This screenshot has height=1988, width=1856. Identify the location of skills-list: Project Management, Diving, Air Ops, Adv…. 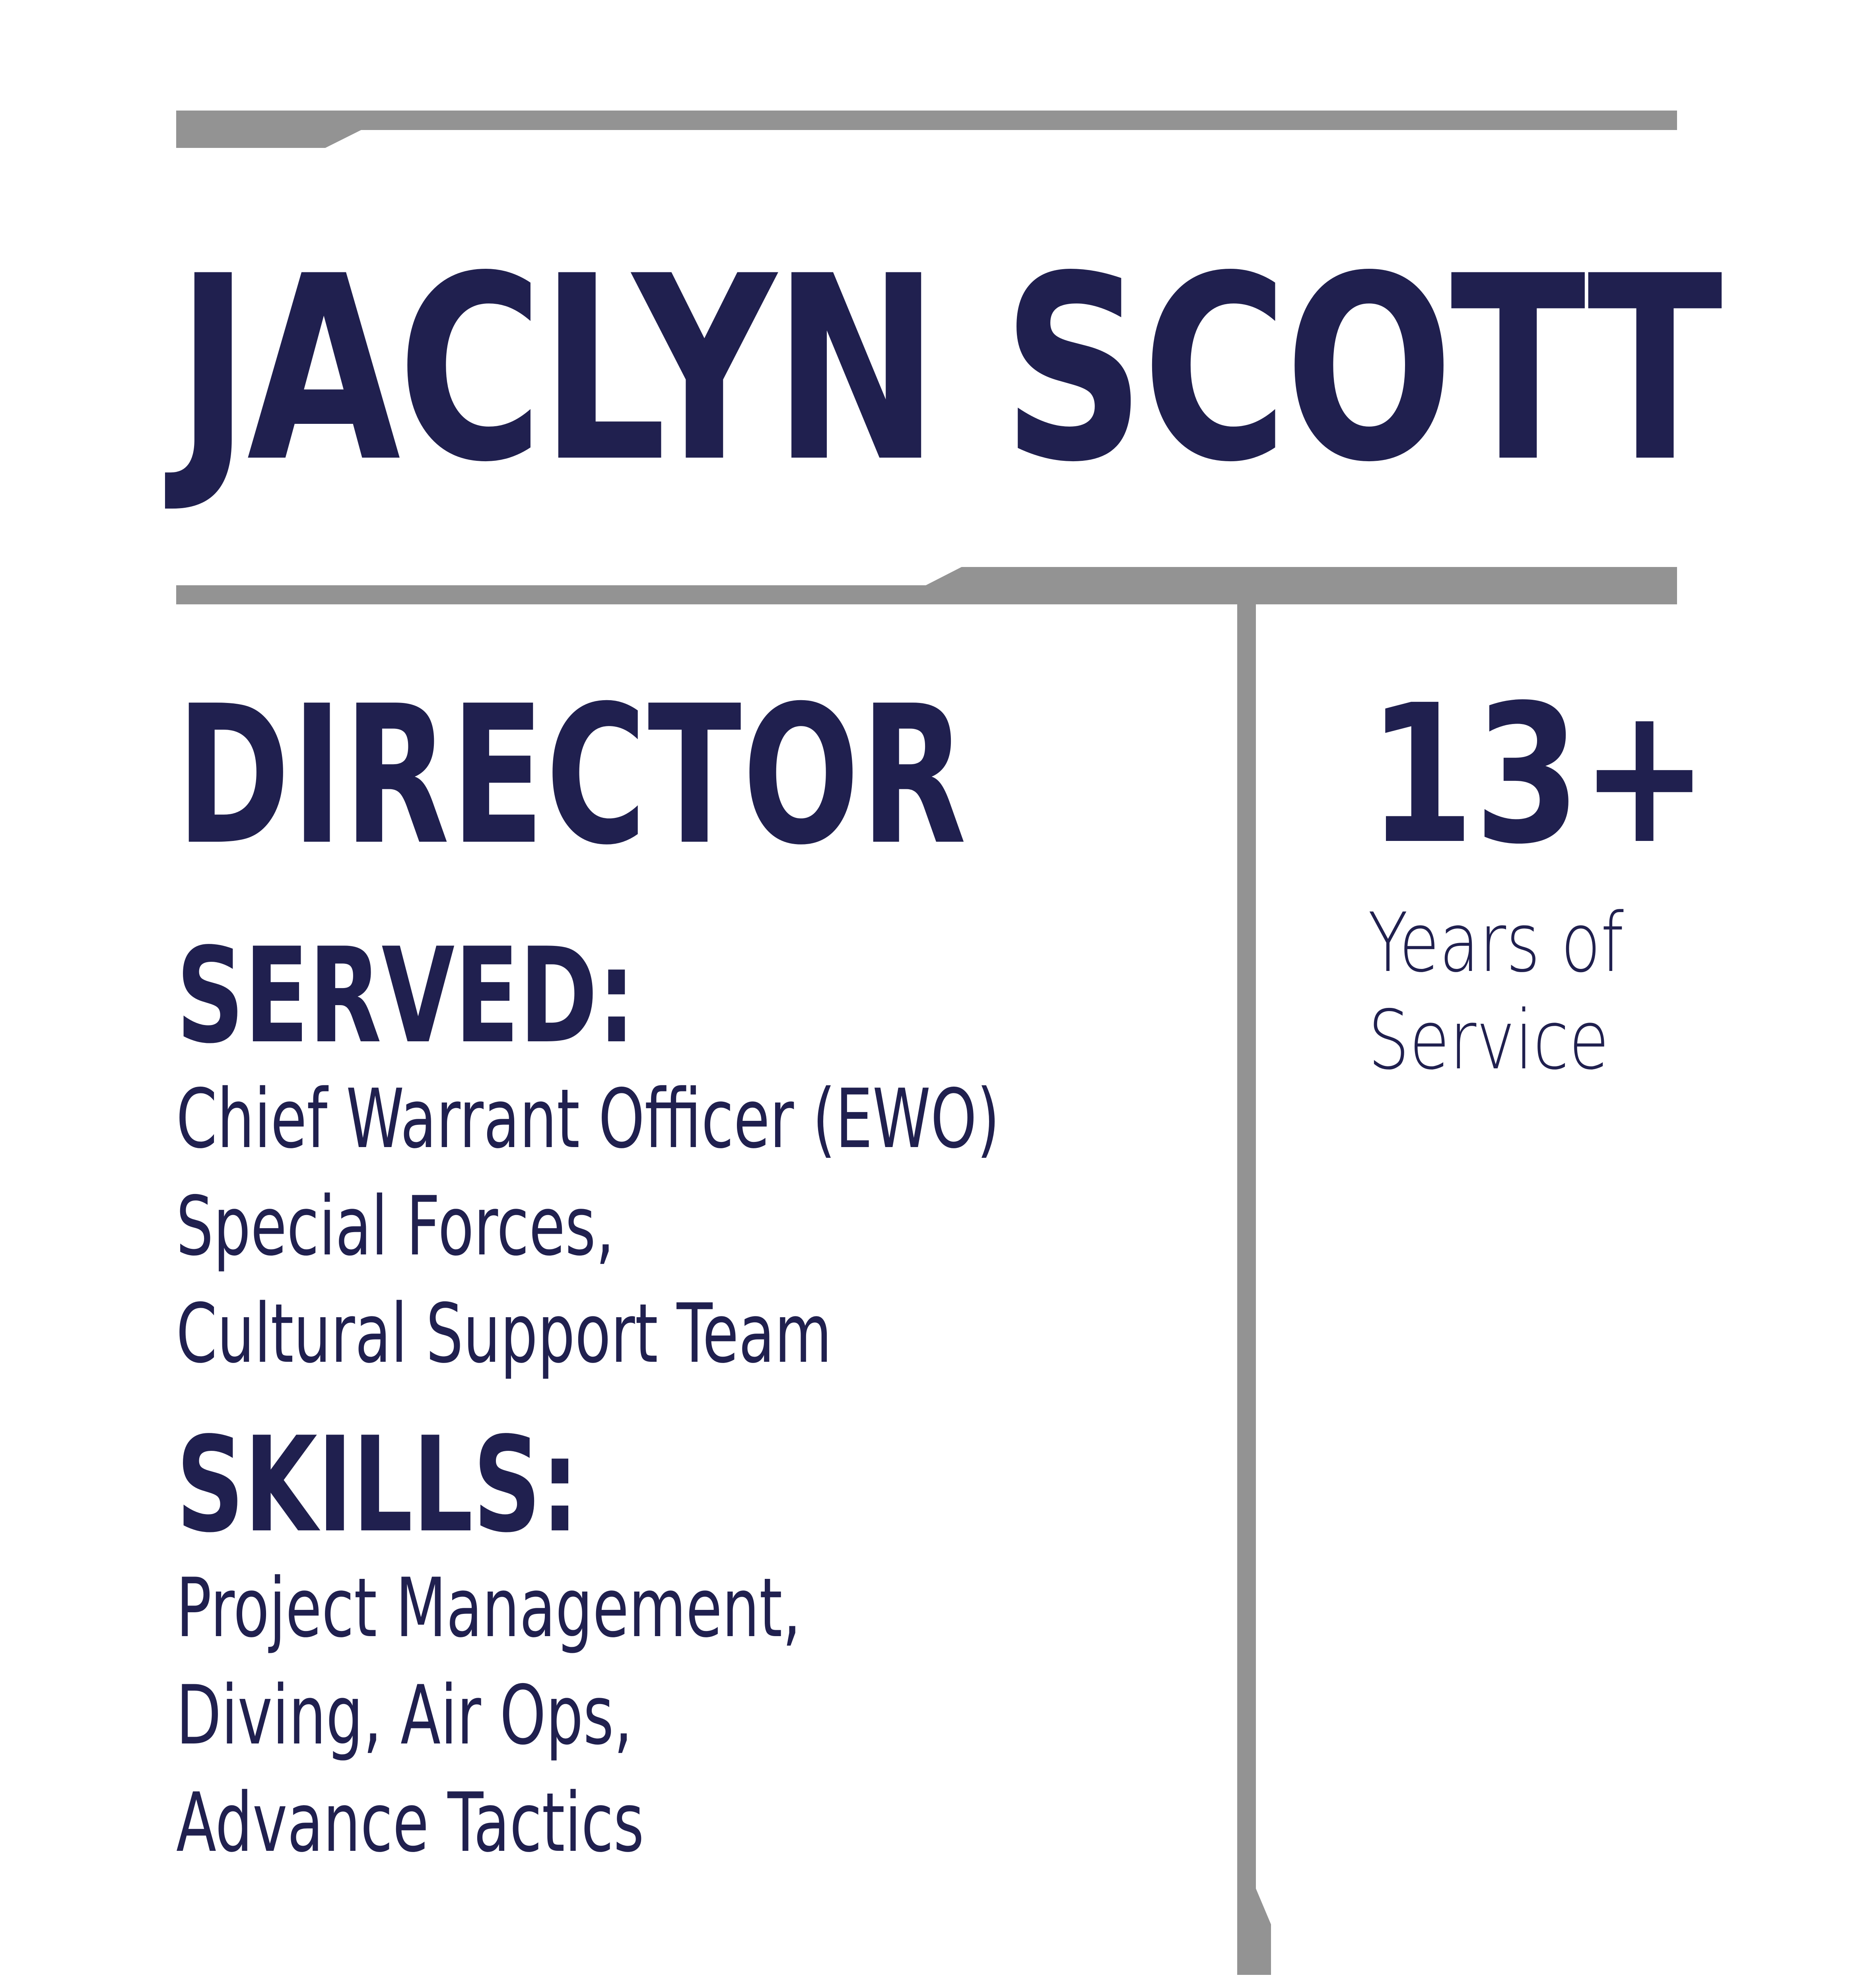
(489, 1716).